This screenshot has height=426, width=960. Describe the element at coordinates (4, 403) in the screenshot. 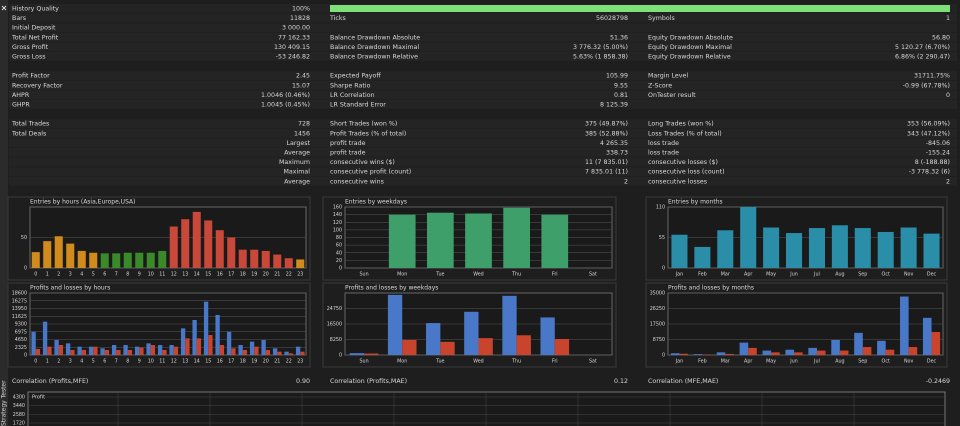

I see `side-label: Strategy Tester` at that location.